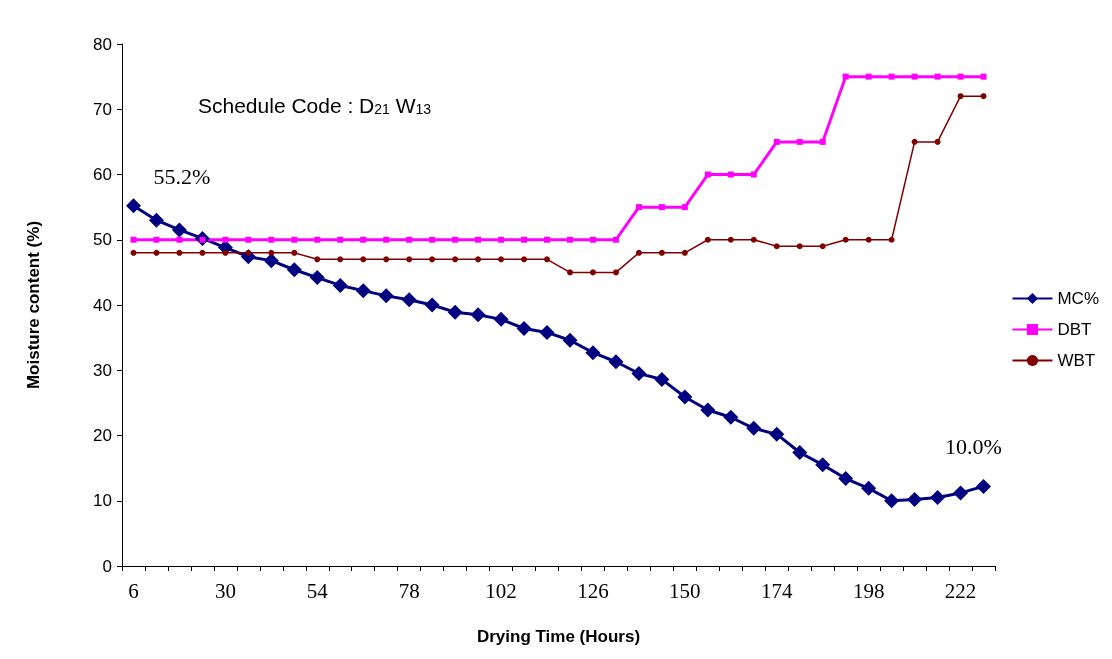  Describe the element at coordinates (409, 590) in the screenshot. I see `x-tick-label: 78` at that location.